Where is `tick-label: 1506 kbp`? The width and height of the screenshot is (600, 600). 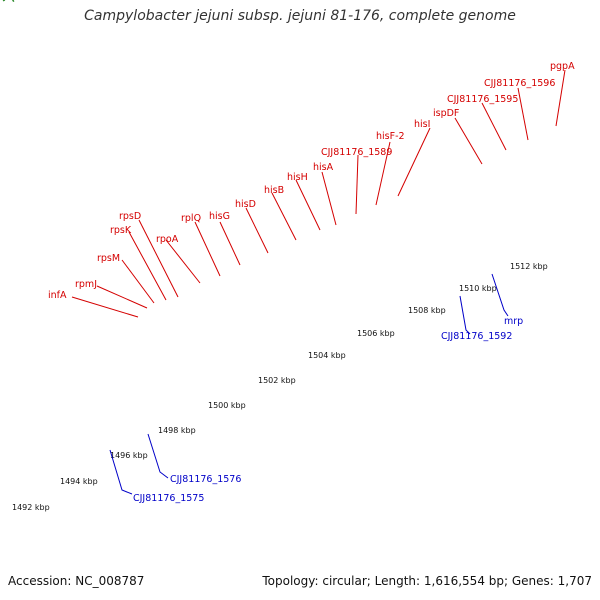
tick-label: 1506 kbp is located at coordinates (376, 333).